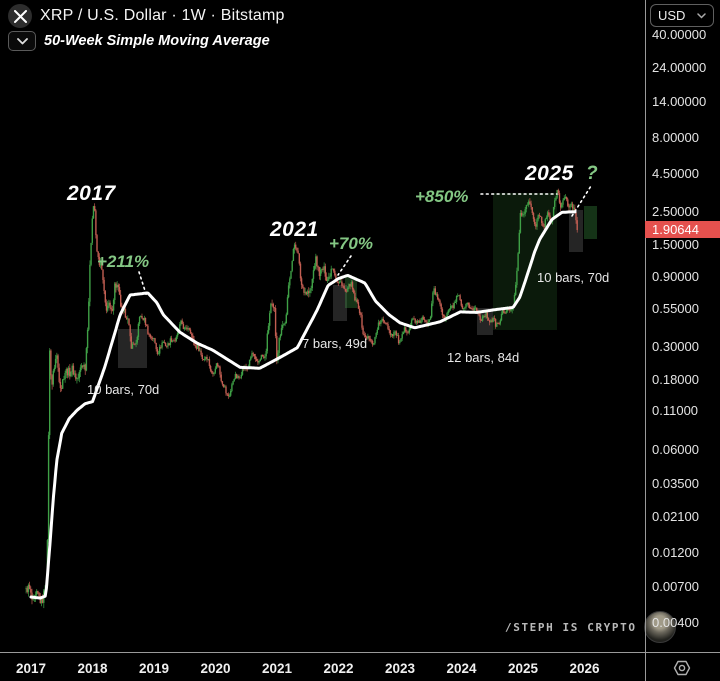  Describe the element at coordinates (162, 15) in the screenshot. I see `symbol-title: XRP / U.S. Dollar · 1W · Bitstamp` at that location.